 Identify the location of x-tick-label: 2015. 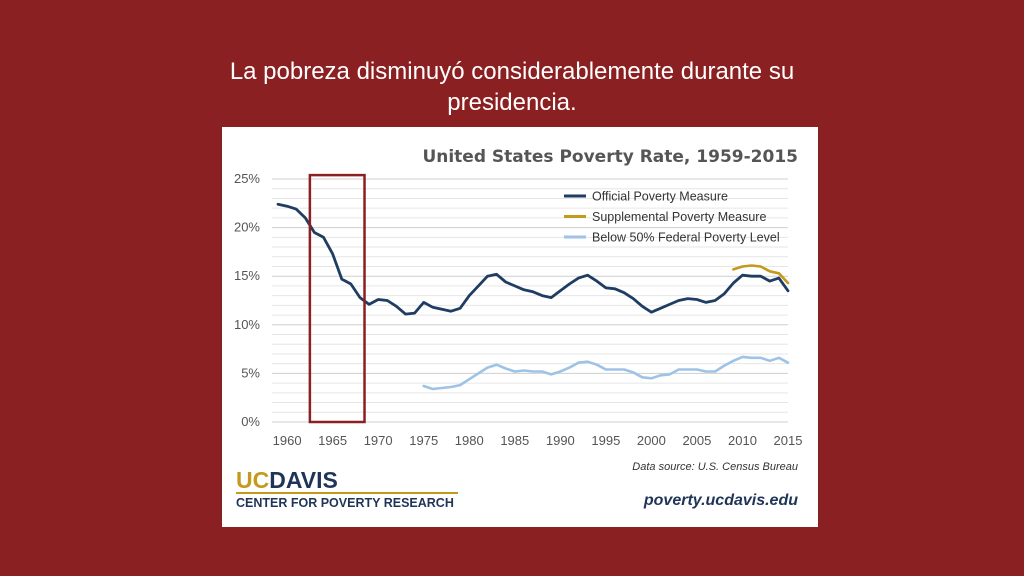
(788, 440).